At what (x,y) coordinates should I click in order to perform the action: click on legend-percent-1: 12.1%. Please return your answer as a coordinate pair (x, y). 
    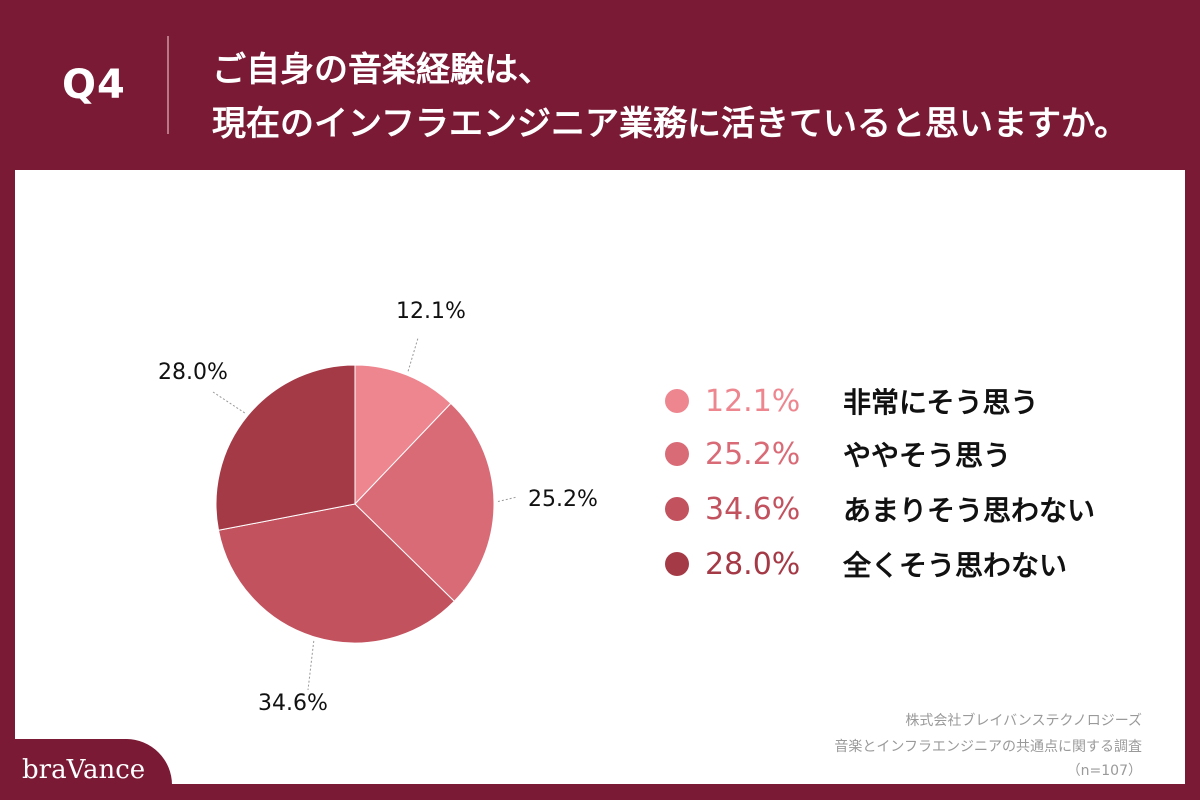
    Looking at the image, I should click on (753, 401).